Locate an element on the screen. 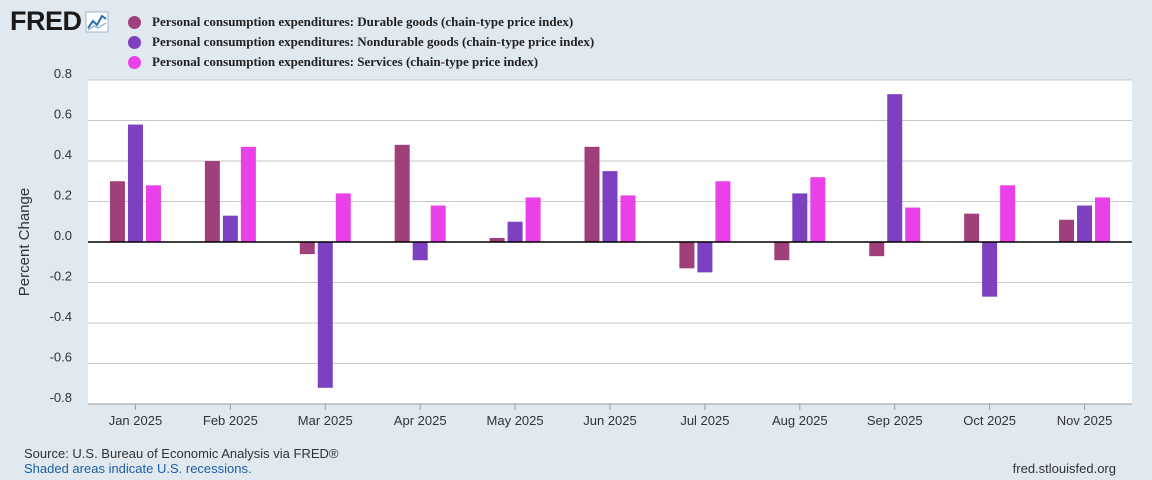  y-tick-label: 0.6 is located at coordinates (63, 114).